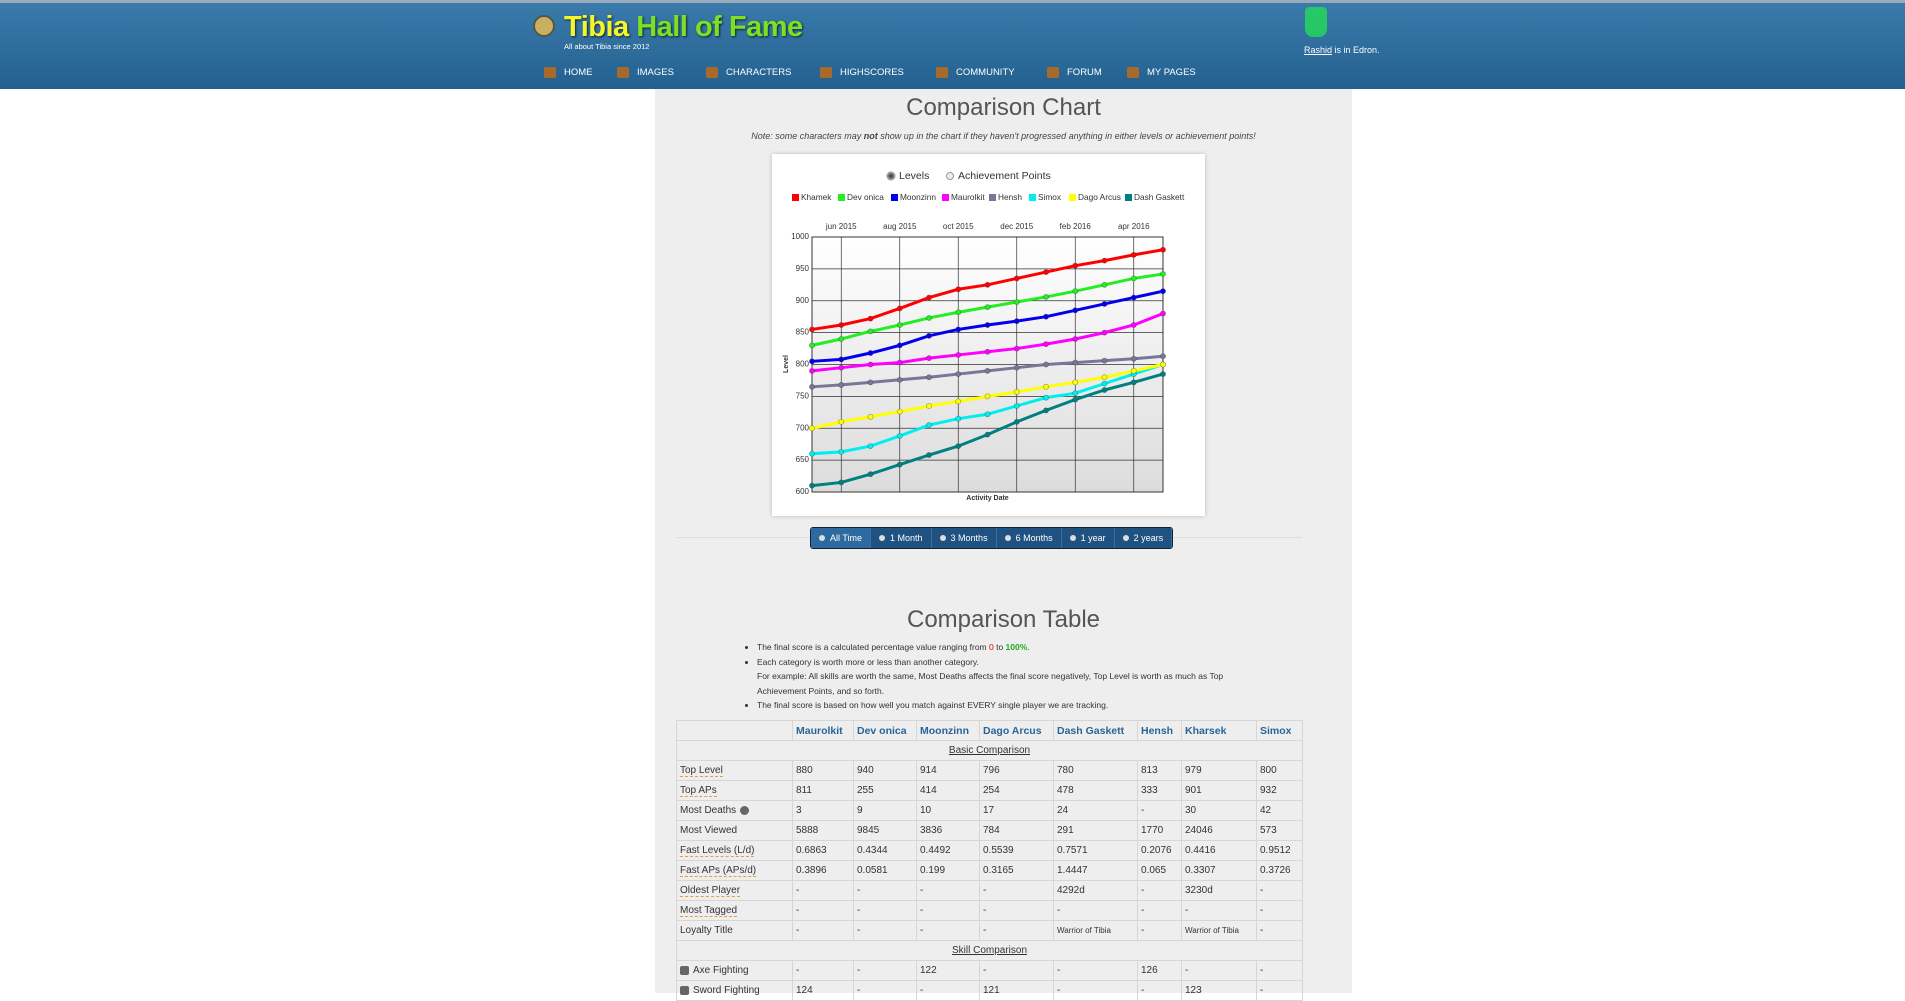  I want to click on range-button: 1 year, so click(1088, 538).